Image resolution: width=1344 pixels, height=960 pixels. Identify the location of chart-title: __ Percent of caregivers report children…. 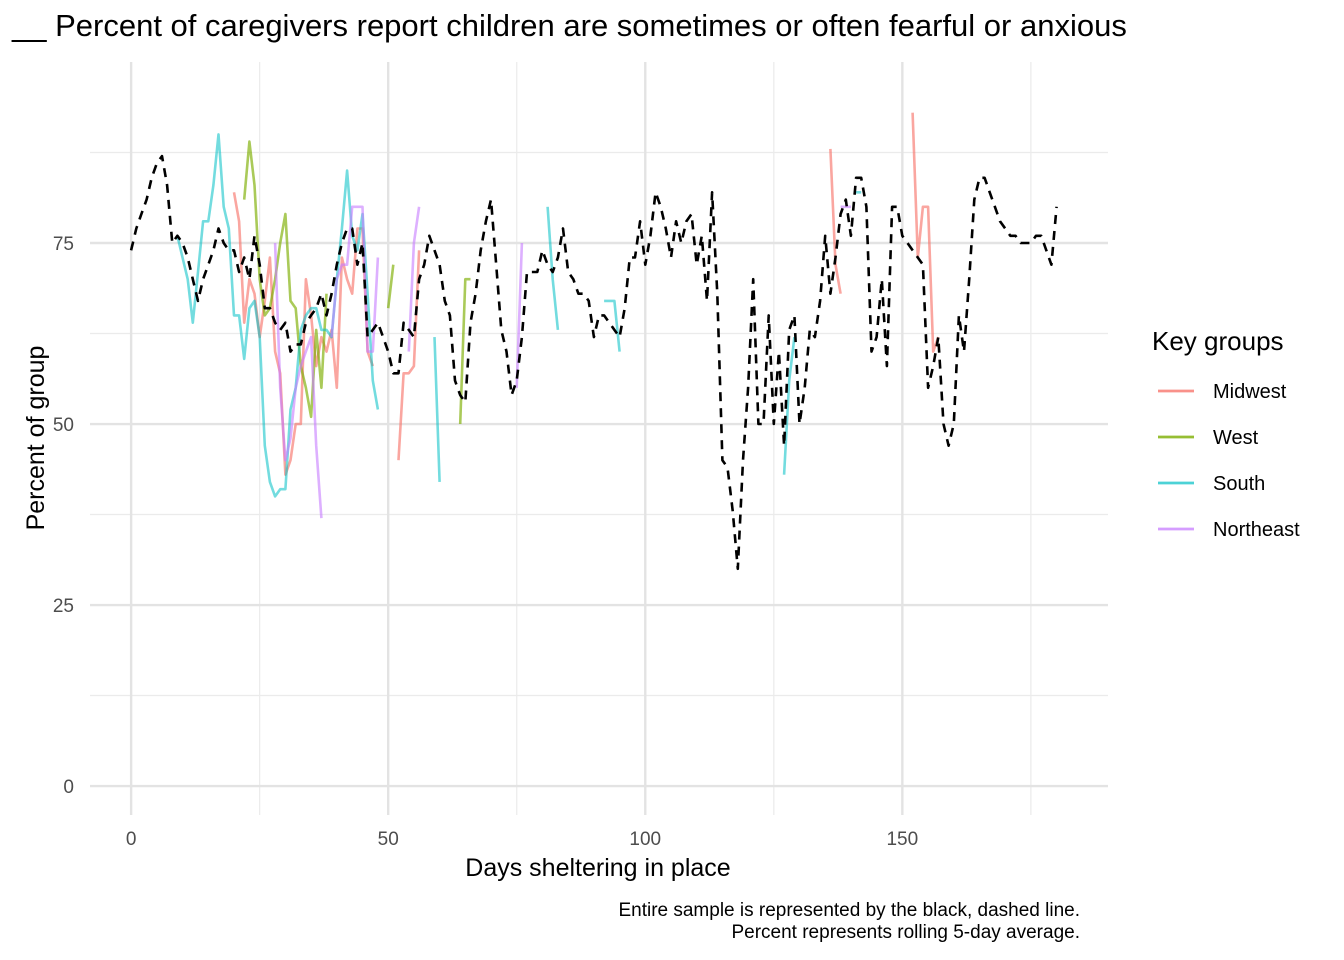
(569, 25).